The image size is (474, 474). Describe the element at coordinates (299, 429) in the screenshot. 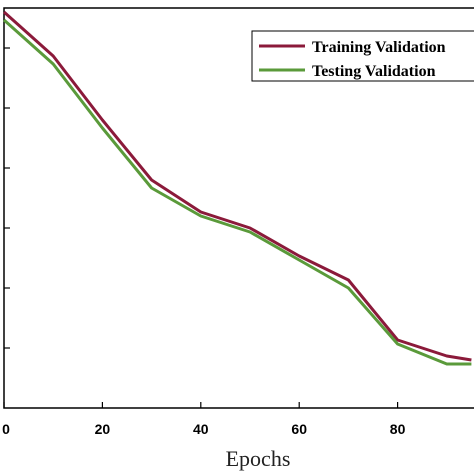

I see `x-tick-label: 60` at that location.